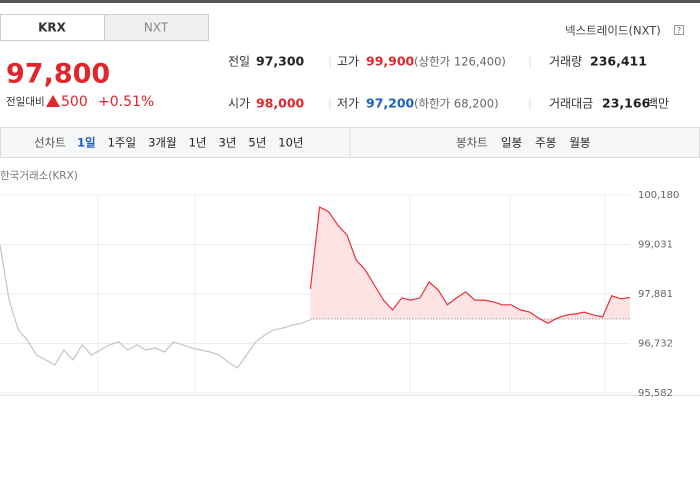 The height and width of the screenshot is (490, 700). Describe the element at coordinates (162, 143) in the screenshot. I see `period-button: 3개월` at that location.